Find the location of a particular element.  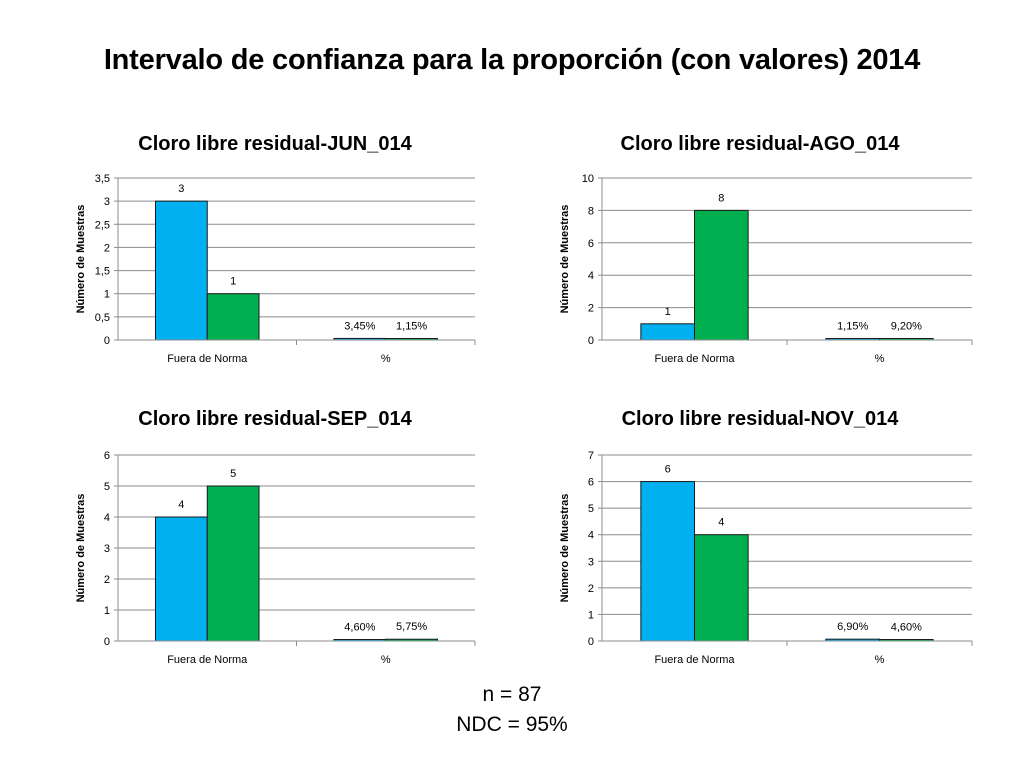

data-label: 6 is located at coordinates (668, 470).